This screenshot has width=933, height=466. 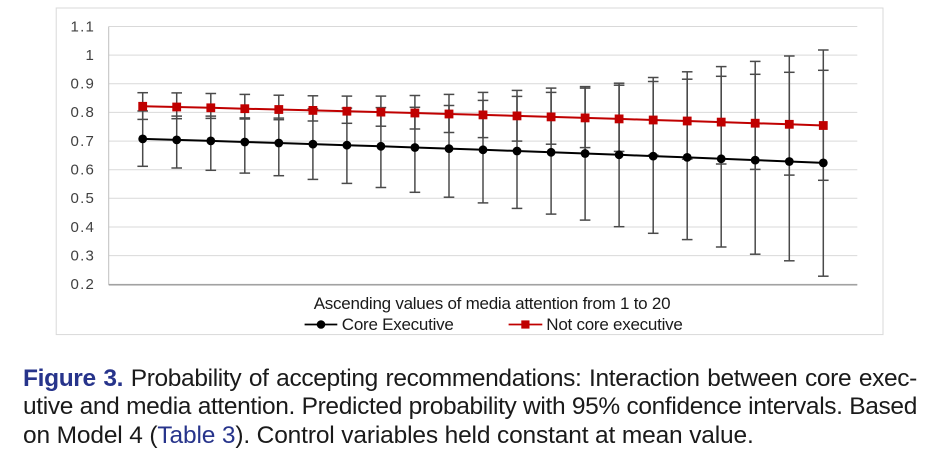 What do you see at coordinates (83, 284) in the screenshot?
I see `svg-text: 0.2` at bounding box center [83, 284].